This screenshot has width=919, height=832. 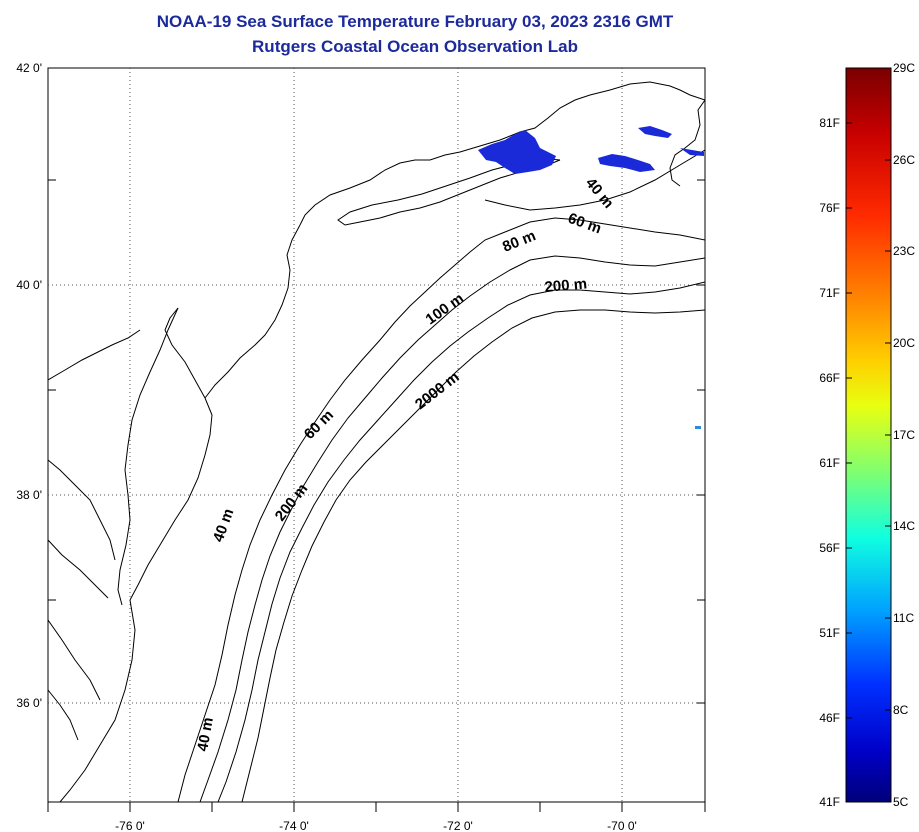 I want to click on colorbar-f-56: 56F, so click(x=829, y=548).